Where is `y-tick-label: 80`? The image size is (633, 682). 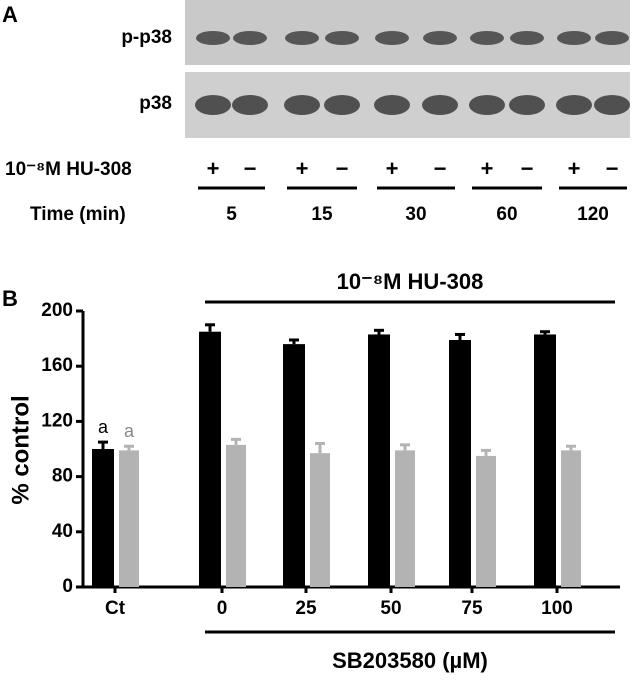
y-tick-label: 80 is located at coordinates (62, 476).